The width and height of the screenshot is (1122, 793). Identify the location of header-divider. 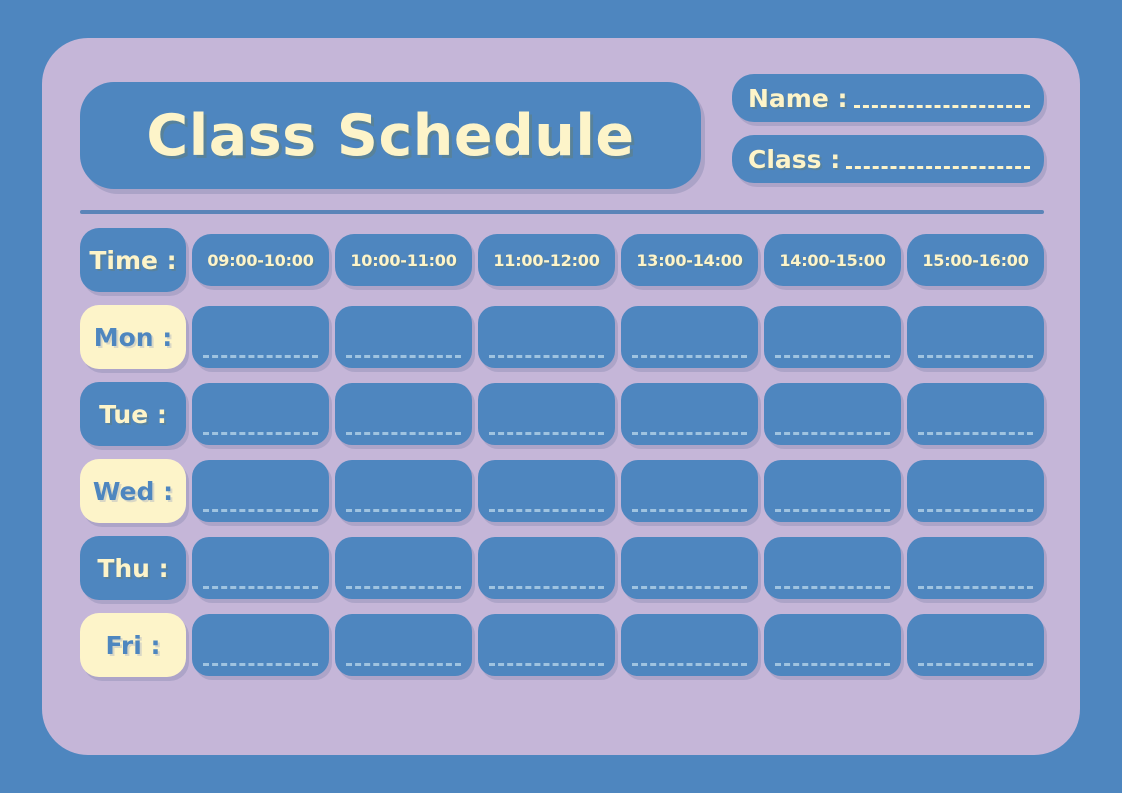
(562, 212).